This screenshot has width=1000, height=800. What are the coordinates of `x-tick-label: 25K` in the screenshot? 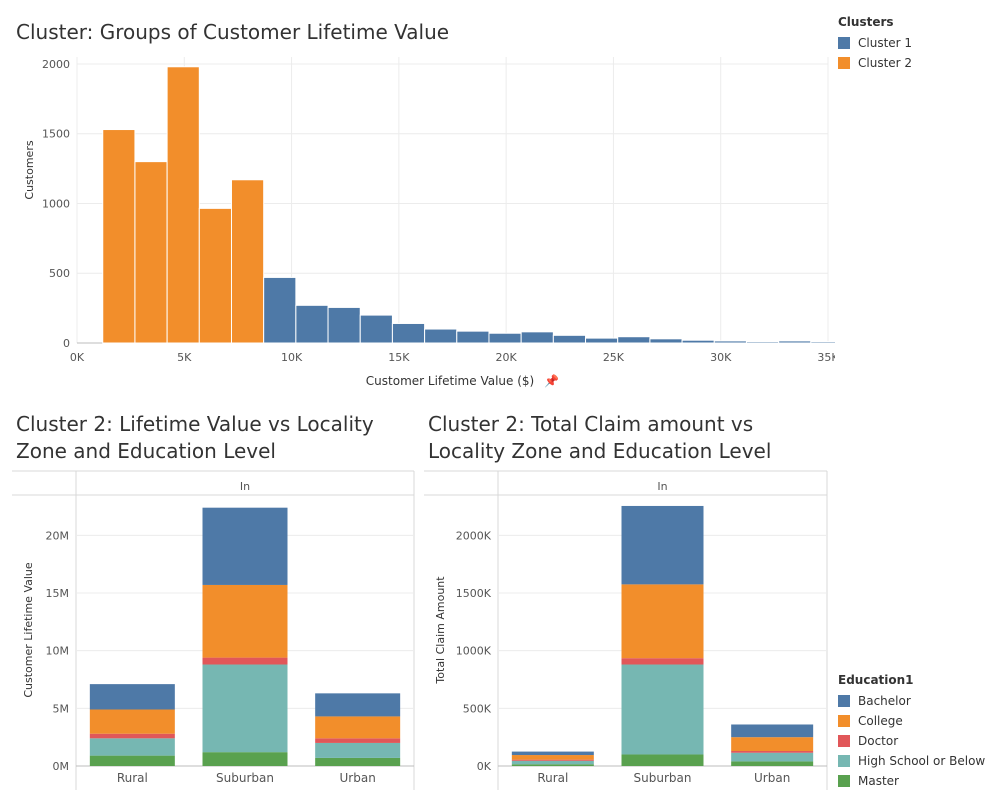 It's located at (614, 357).